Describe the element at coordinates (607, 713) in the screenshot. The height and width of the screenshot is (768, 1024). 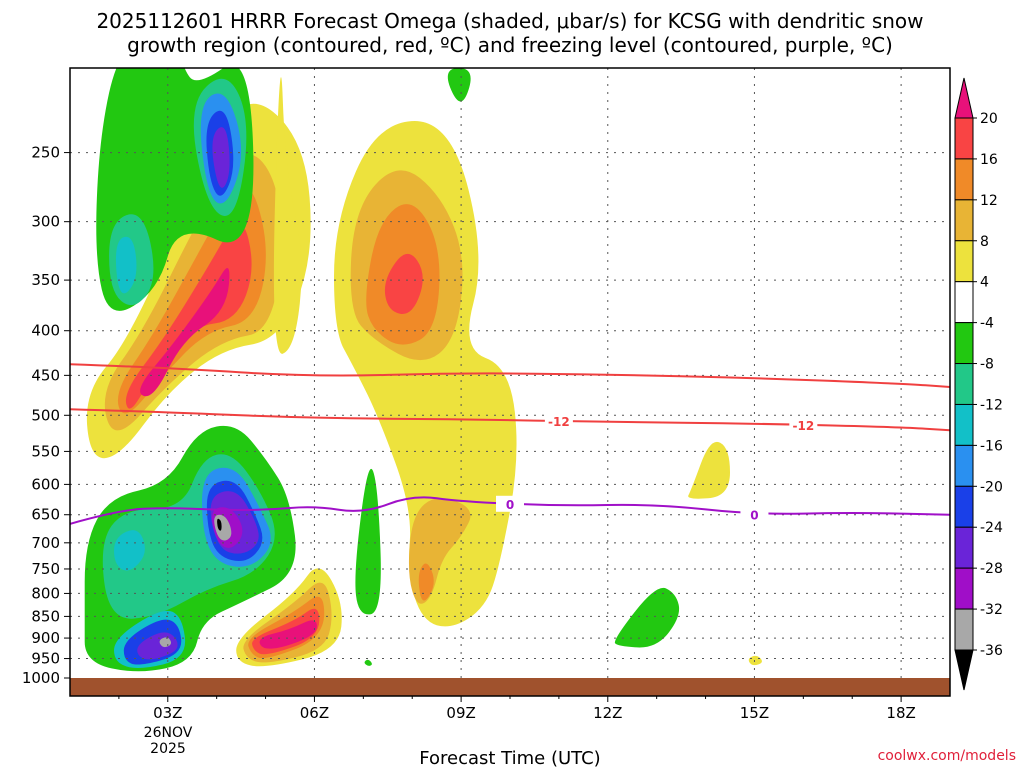
I see `x-tick-label-12Z: 12Z` at that location.